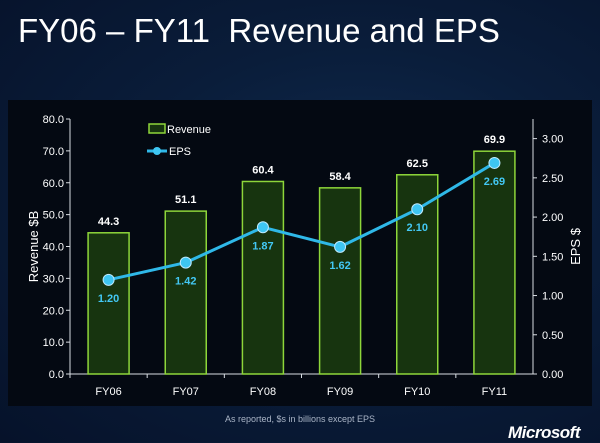 The width and height of the screenshot is (600, 443). Describe the element at coordinates (53, 279) in the screenshot. I see `left-tick-label: 30.0` at that location.